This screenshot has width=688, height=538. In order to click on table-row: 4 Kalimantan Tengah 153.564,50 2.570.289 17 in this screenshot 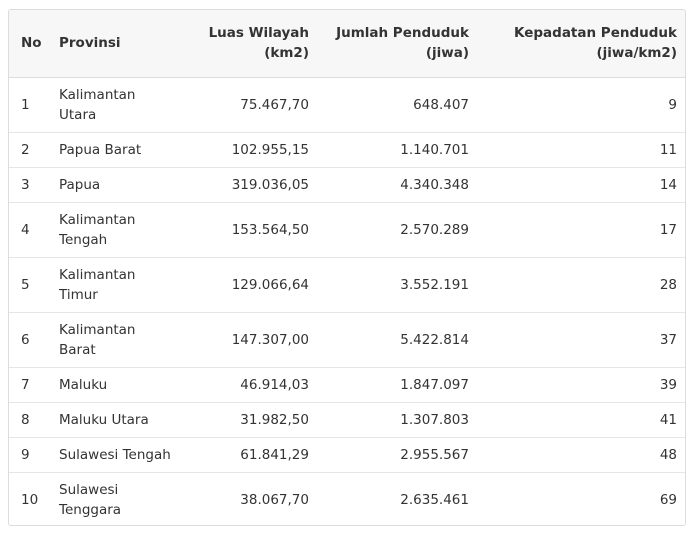, I will do `click(347, 229)`.